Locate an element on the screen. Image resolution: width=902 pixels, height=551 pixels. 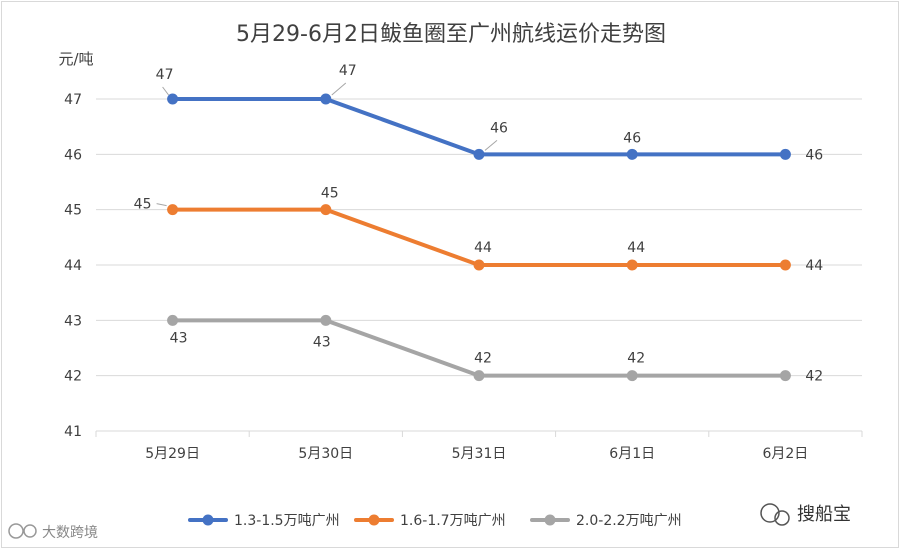
y-tick-label: 45 is located at coordinates (73, 211).